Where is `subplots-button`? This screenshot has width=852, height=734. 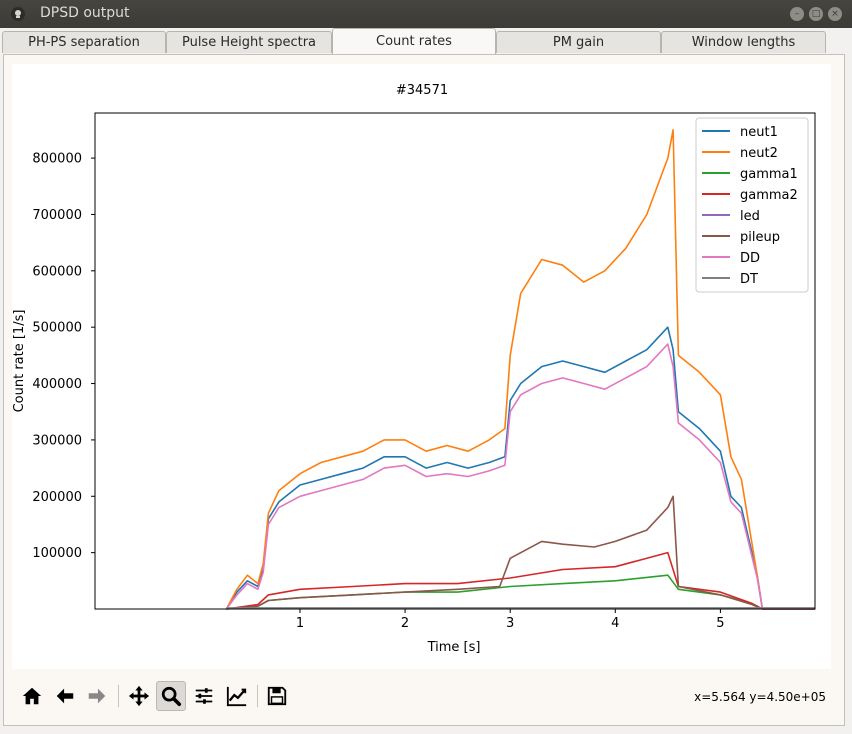 subplots-button is located at coordinates (204, 696).